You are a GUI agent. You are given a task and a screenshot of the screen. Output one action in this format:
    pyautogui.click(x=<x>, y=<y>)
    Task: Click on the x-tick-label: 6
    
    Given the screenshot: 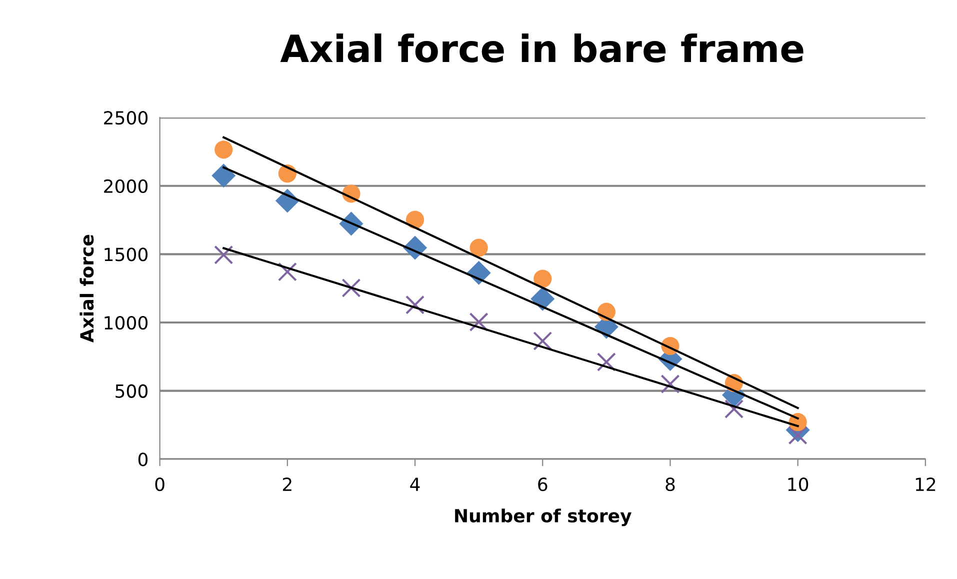 What is the action you would take?
    pyautogui.click(x=543, y=485)
    